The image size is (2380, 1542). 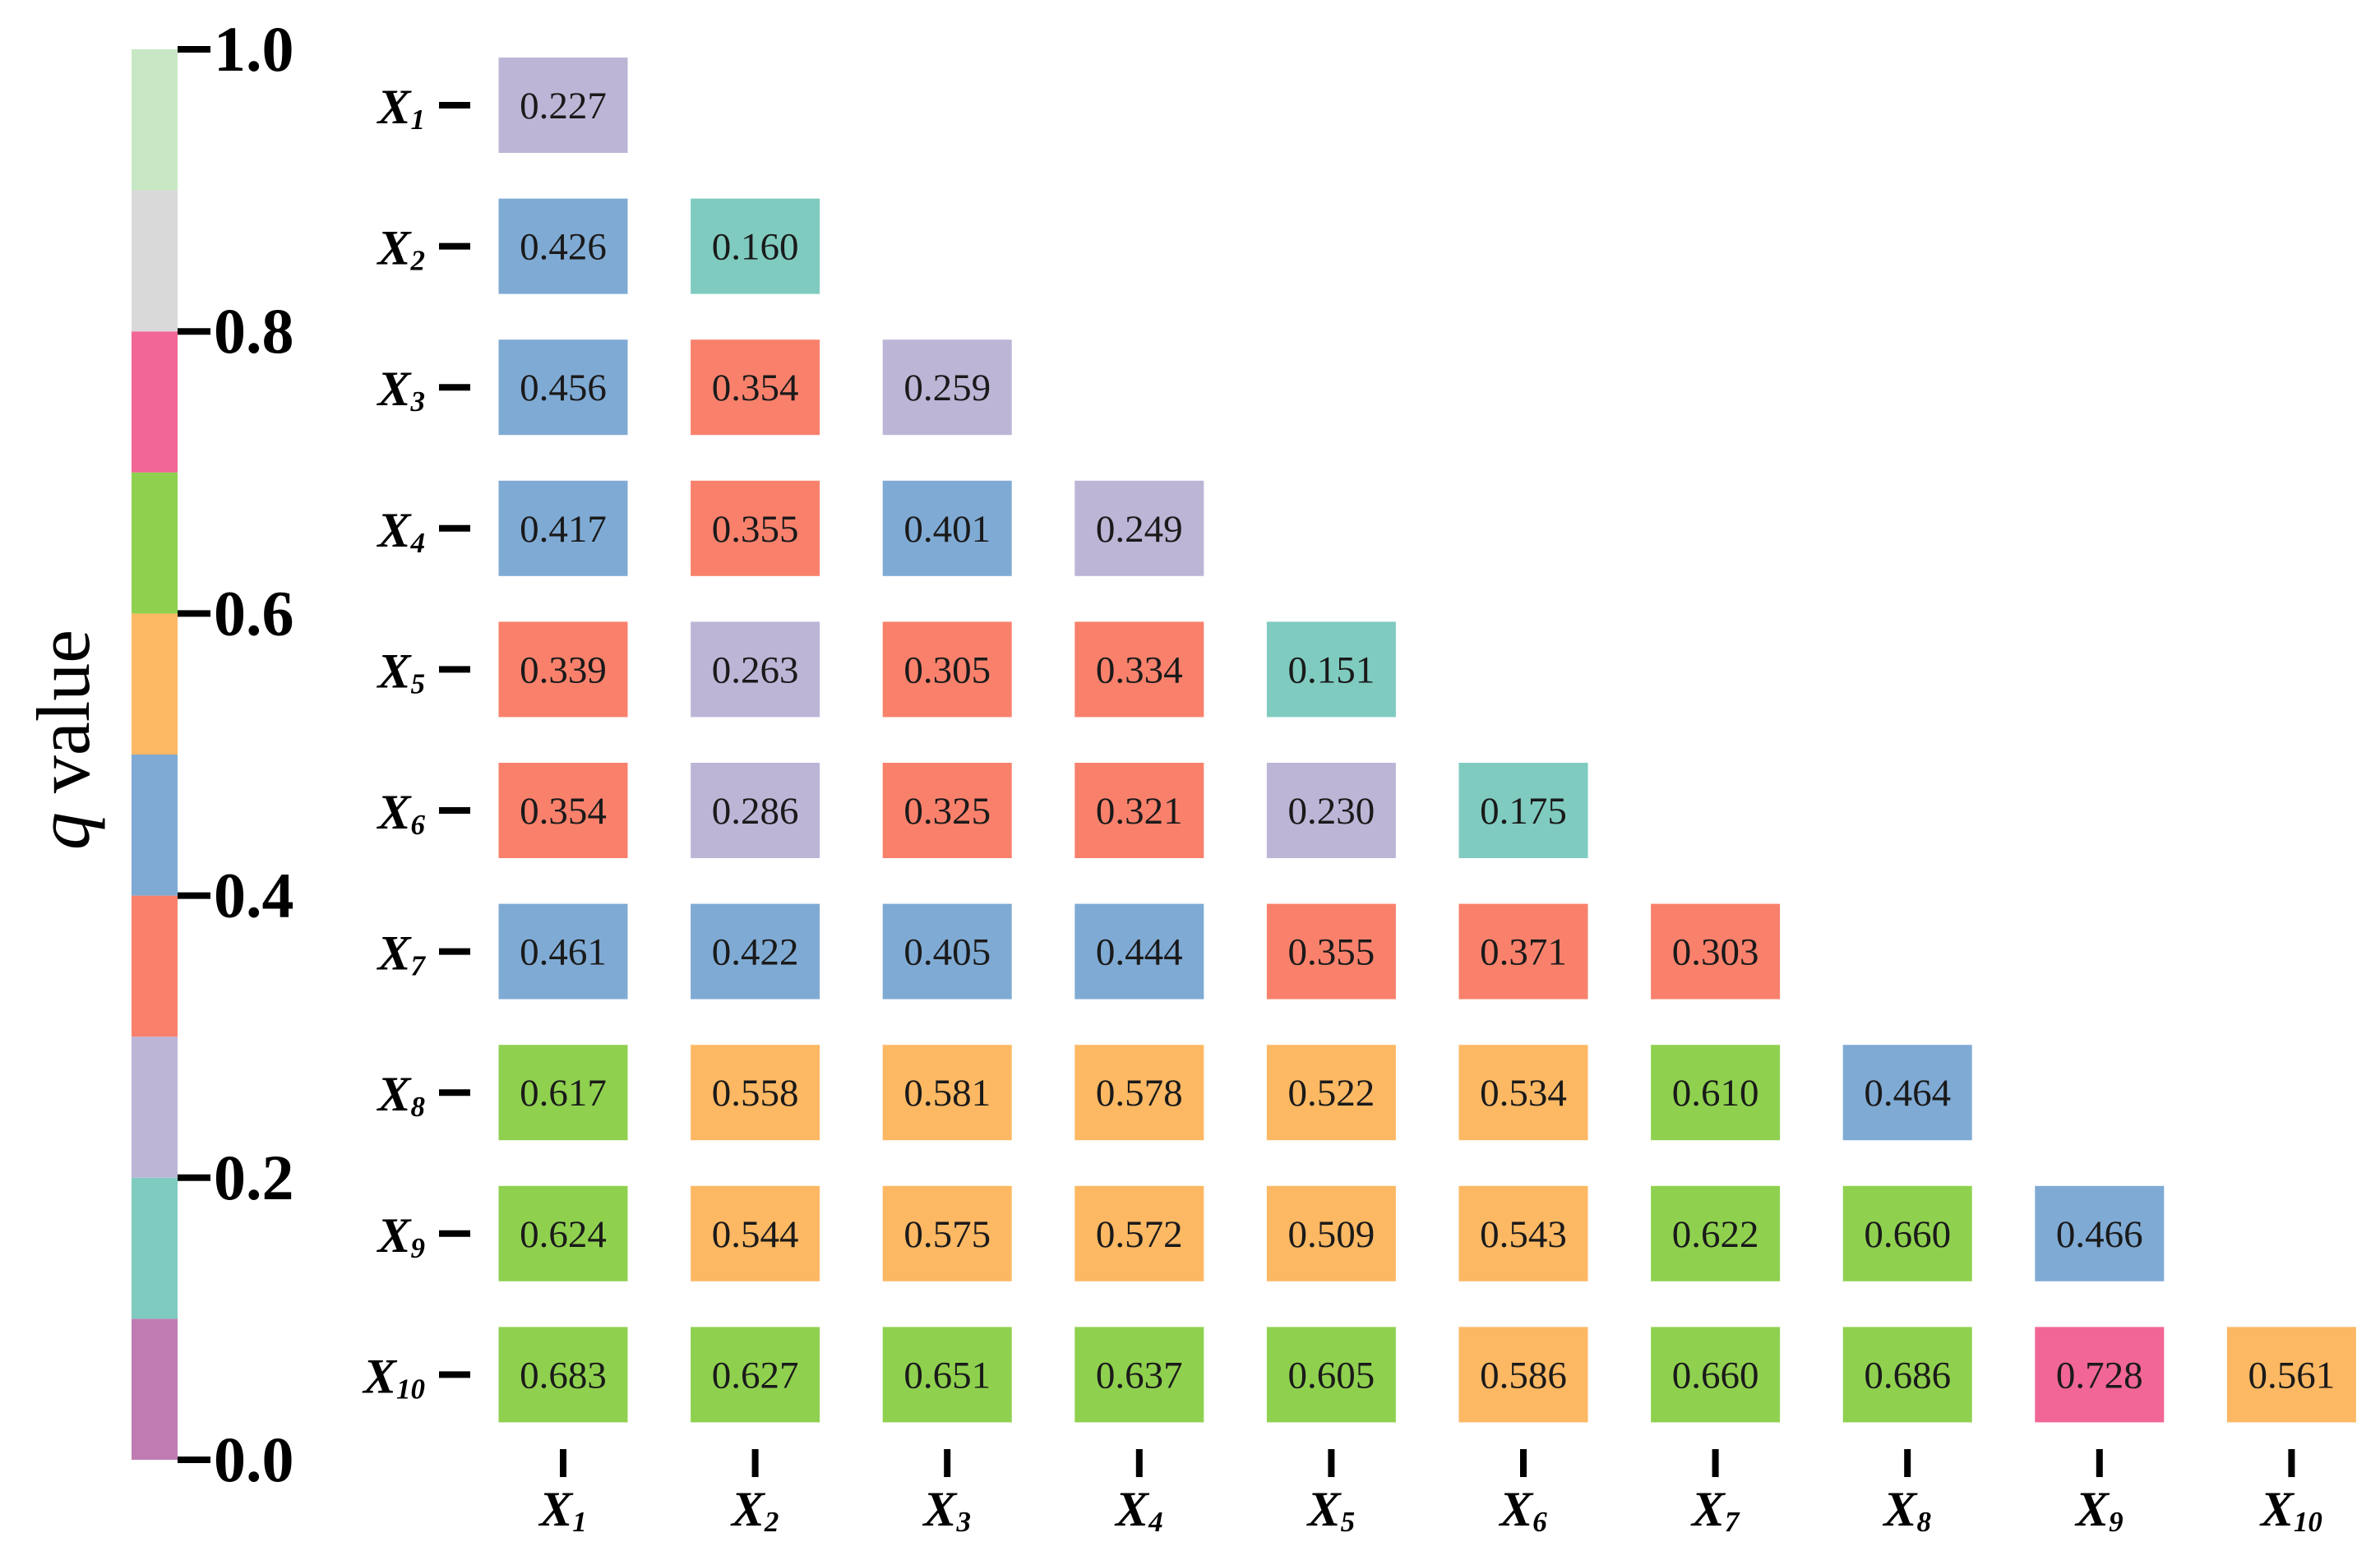 I want to click on cell-value-label: 0.683, so click(x=563, y=1375).